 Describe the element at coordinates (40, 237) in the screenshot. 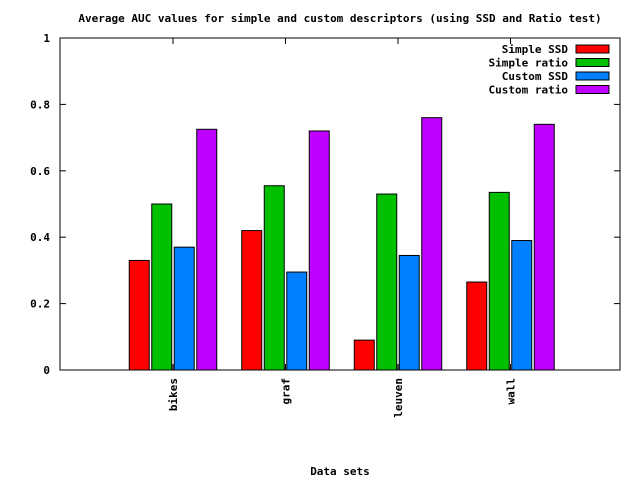

I see `y-tick-label: 0.4` at that location.